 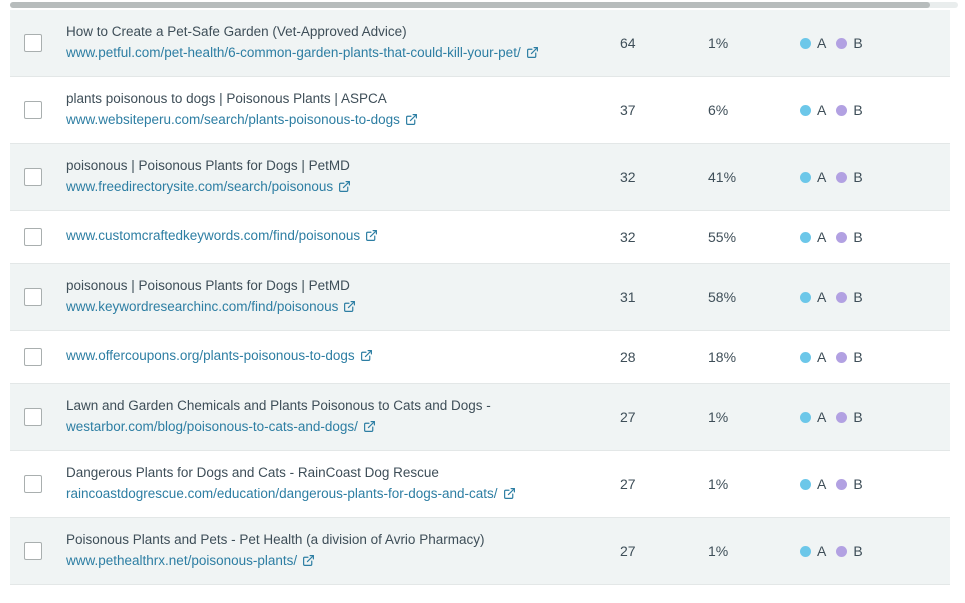 I want to click on percent-value: 6%, so click(x=718, y=110).